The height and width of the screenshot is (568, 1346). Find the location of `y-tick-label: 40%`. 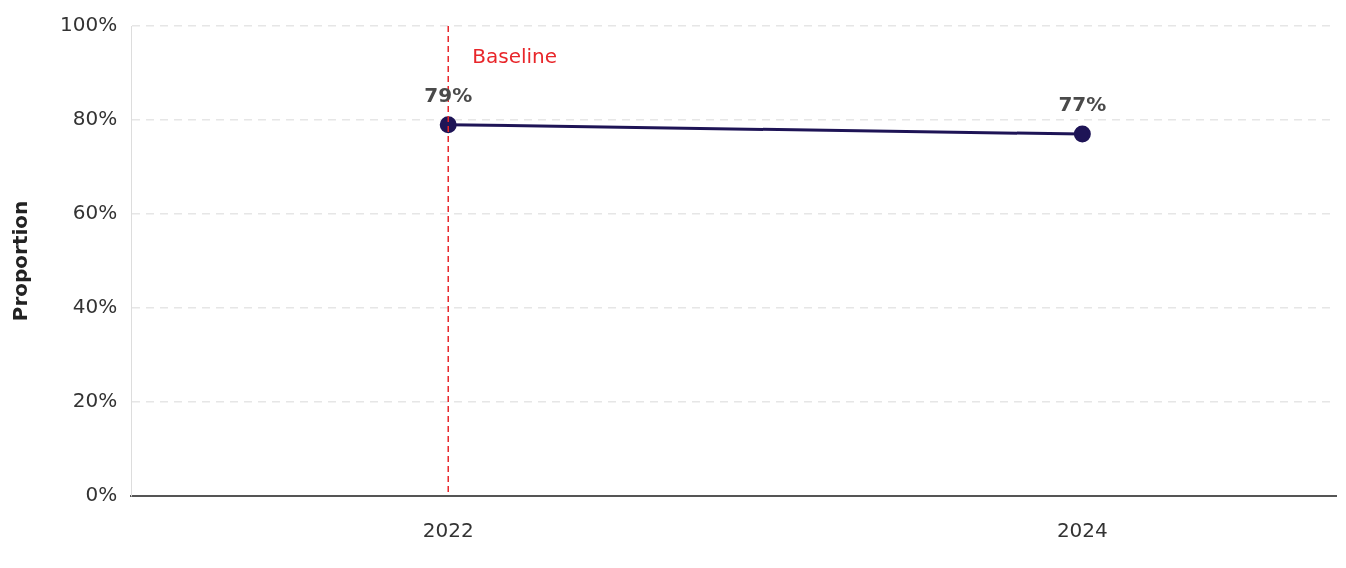

y-tick-label: 40% is located at coordinates (95, 306).